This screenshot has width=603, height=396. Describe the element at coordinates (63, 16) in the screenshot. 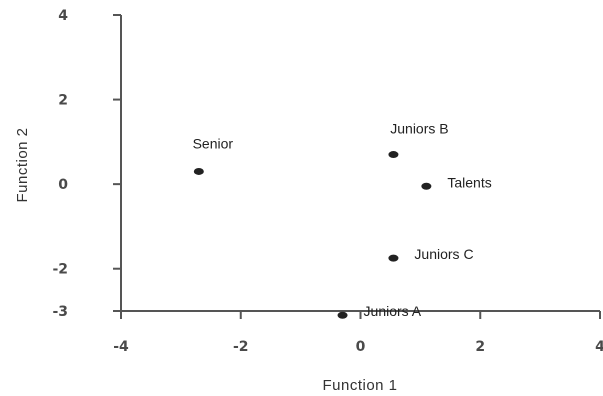

I see `y-tick-label: 4` at that location.